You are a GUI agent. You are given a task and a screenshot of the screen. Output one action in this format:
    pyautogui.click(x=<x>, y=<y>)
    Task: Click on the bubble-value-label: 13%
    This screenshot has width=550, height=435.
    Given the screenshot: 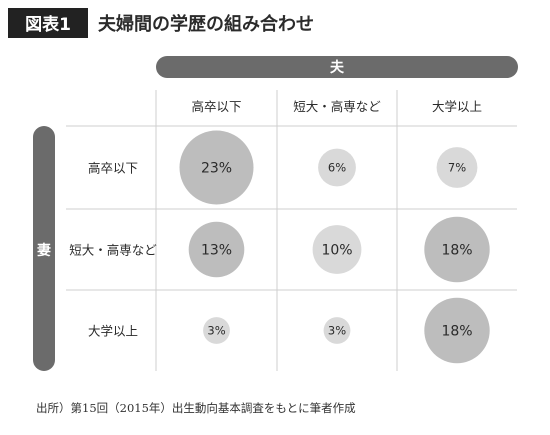 What is the action you would take?
    pyautogui.click(x=216, y=251)
    